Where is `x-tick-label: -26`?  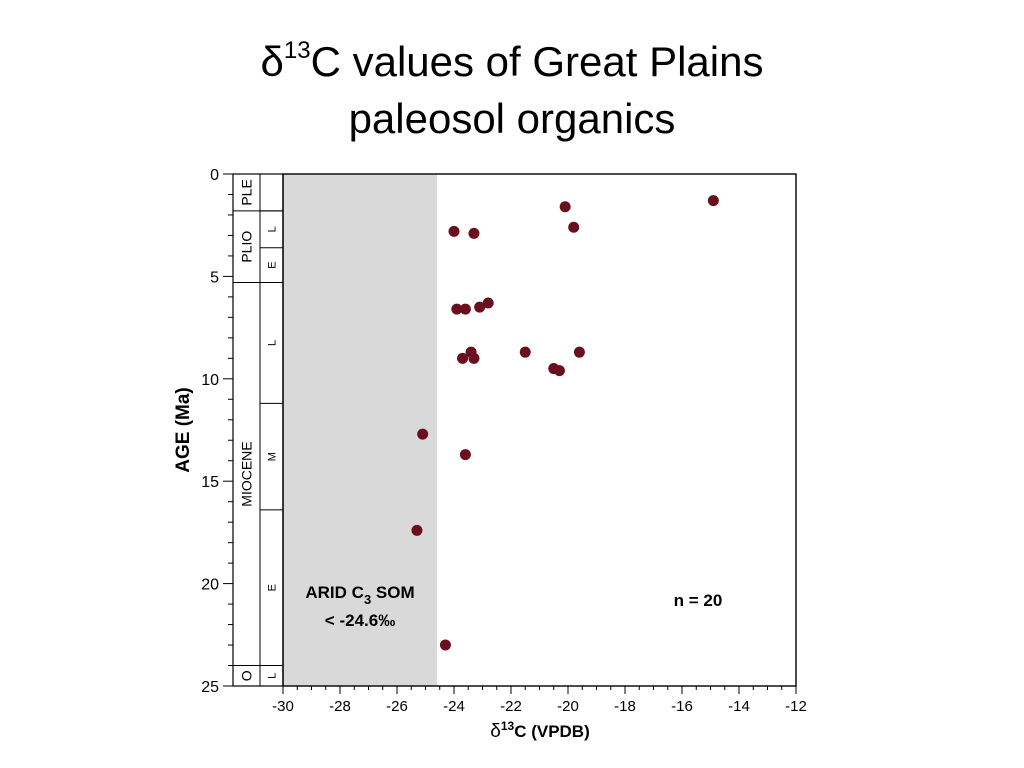
x-tick-label: -26 is located at coordinates (397, 706).